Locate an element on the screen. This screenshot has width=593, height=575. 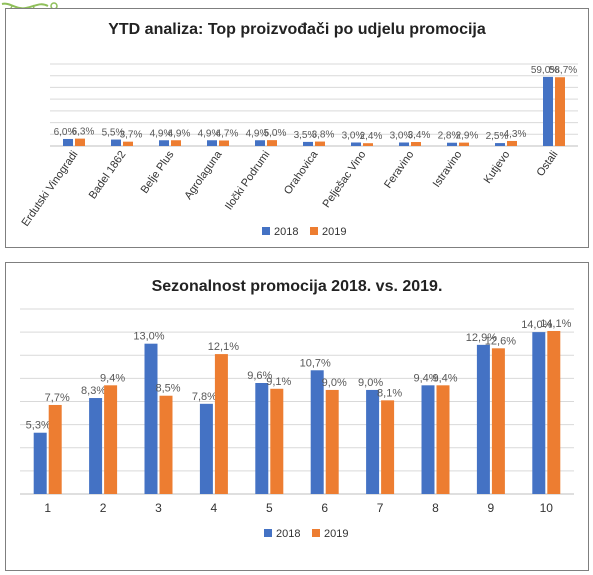
category-label: Badel 1862 is located at coordinates (108, 175).